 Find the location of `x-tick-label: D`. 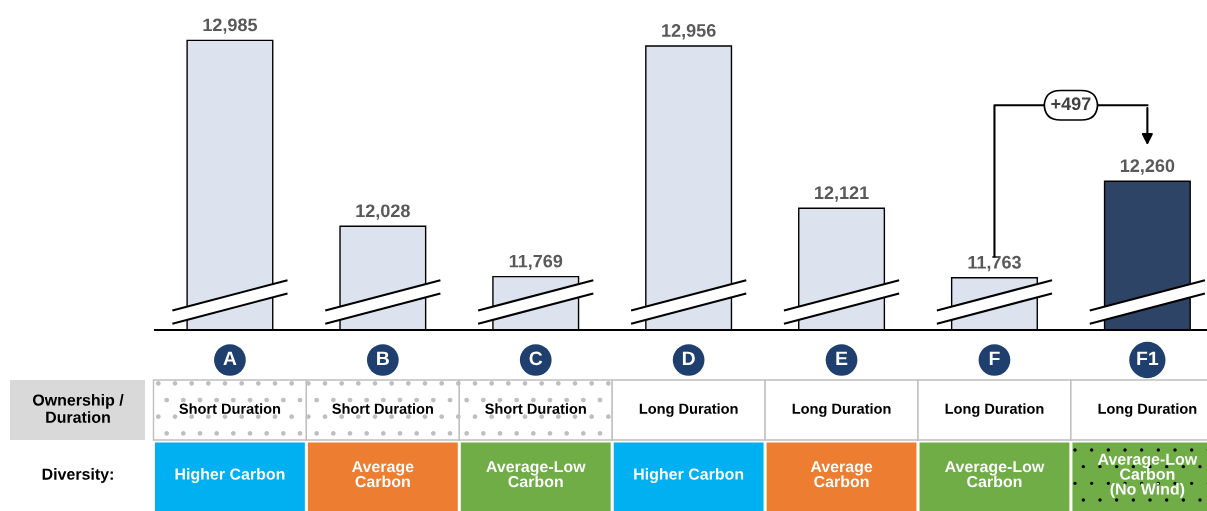

x-tick-label: D is located at coordinates (688, 358).